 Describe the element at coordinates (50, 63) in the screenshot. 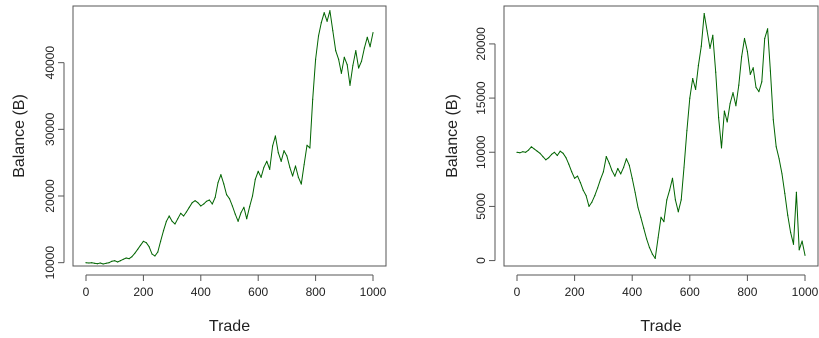

I see `y-tick-label: 40000` at that location.